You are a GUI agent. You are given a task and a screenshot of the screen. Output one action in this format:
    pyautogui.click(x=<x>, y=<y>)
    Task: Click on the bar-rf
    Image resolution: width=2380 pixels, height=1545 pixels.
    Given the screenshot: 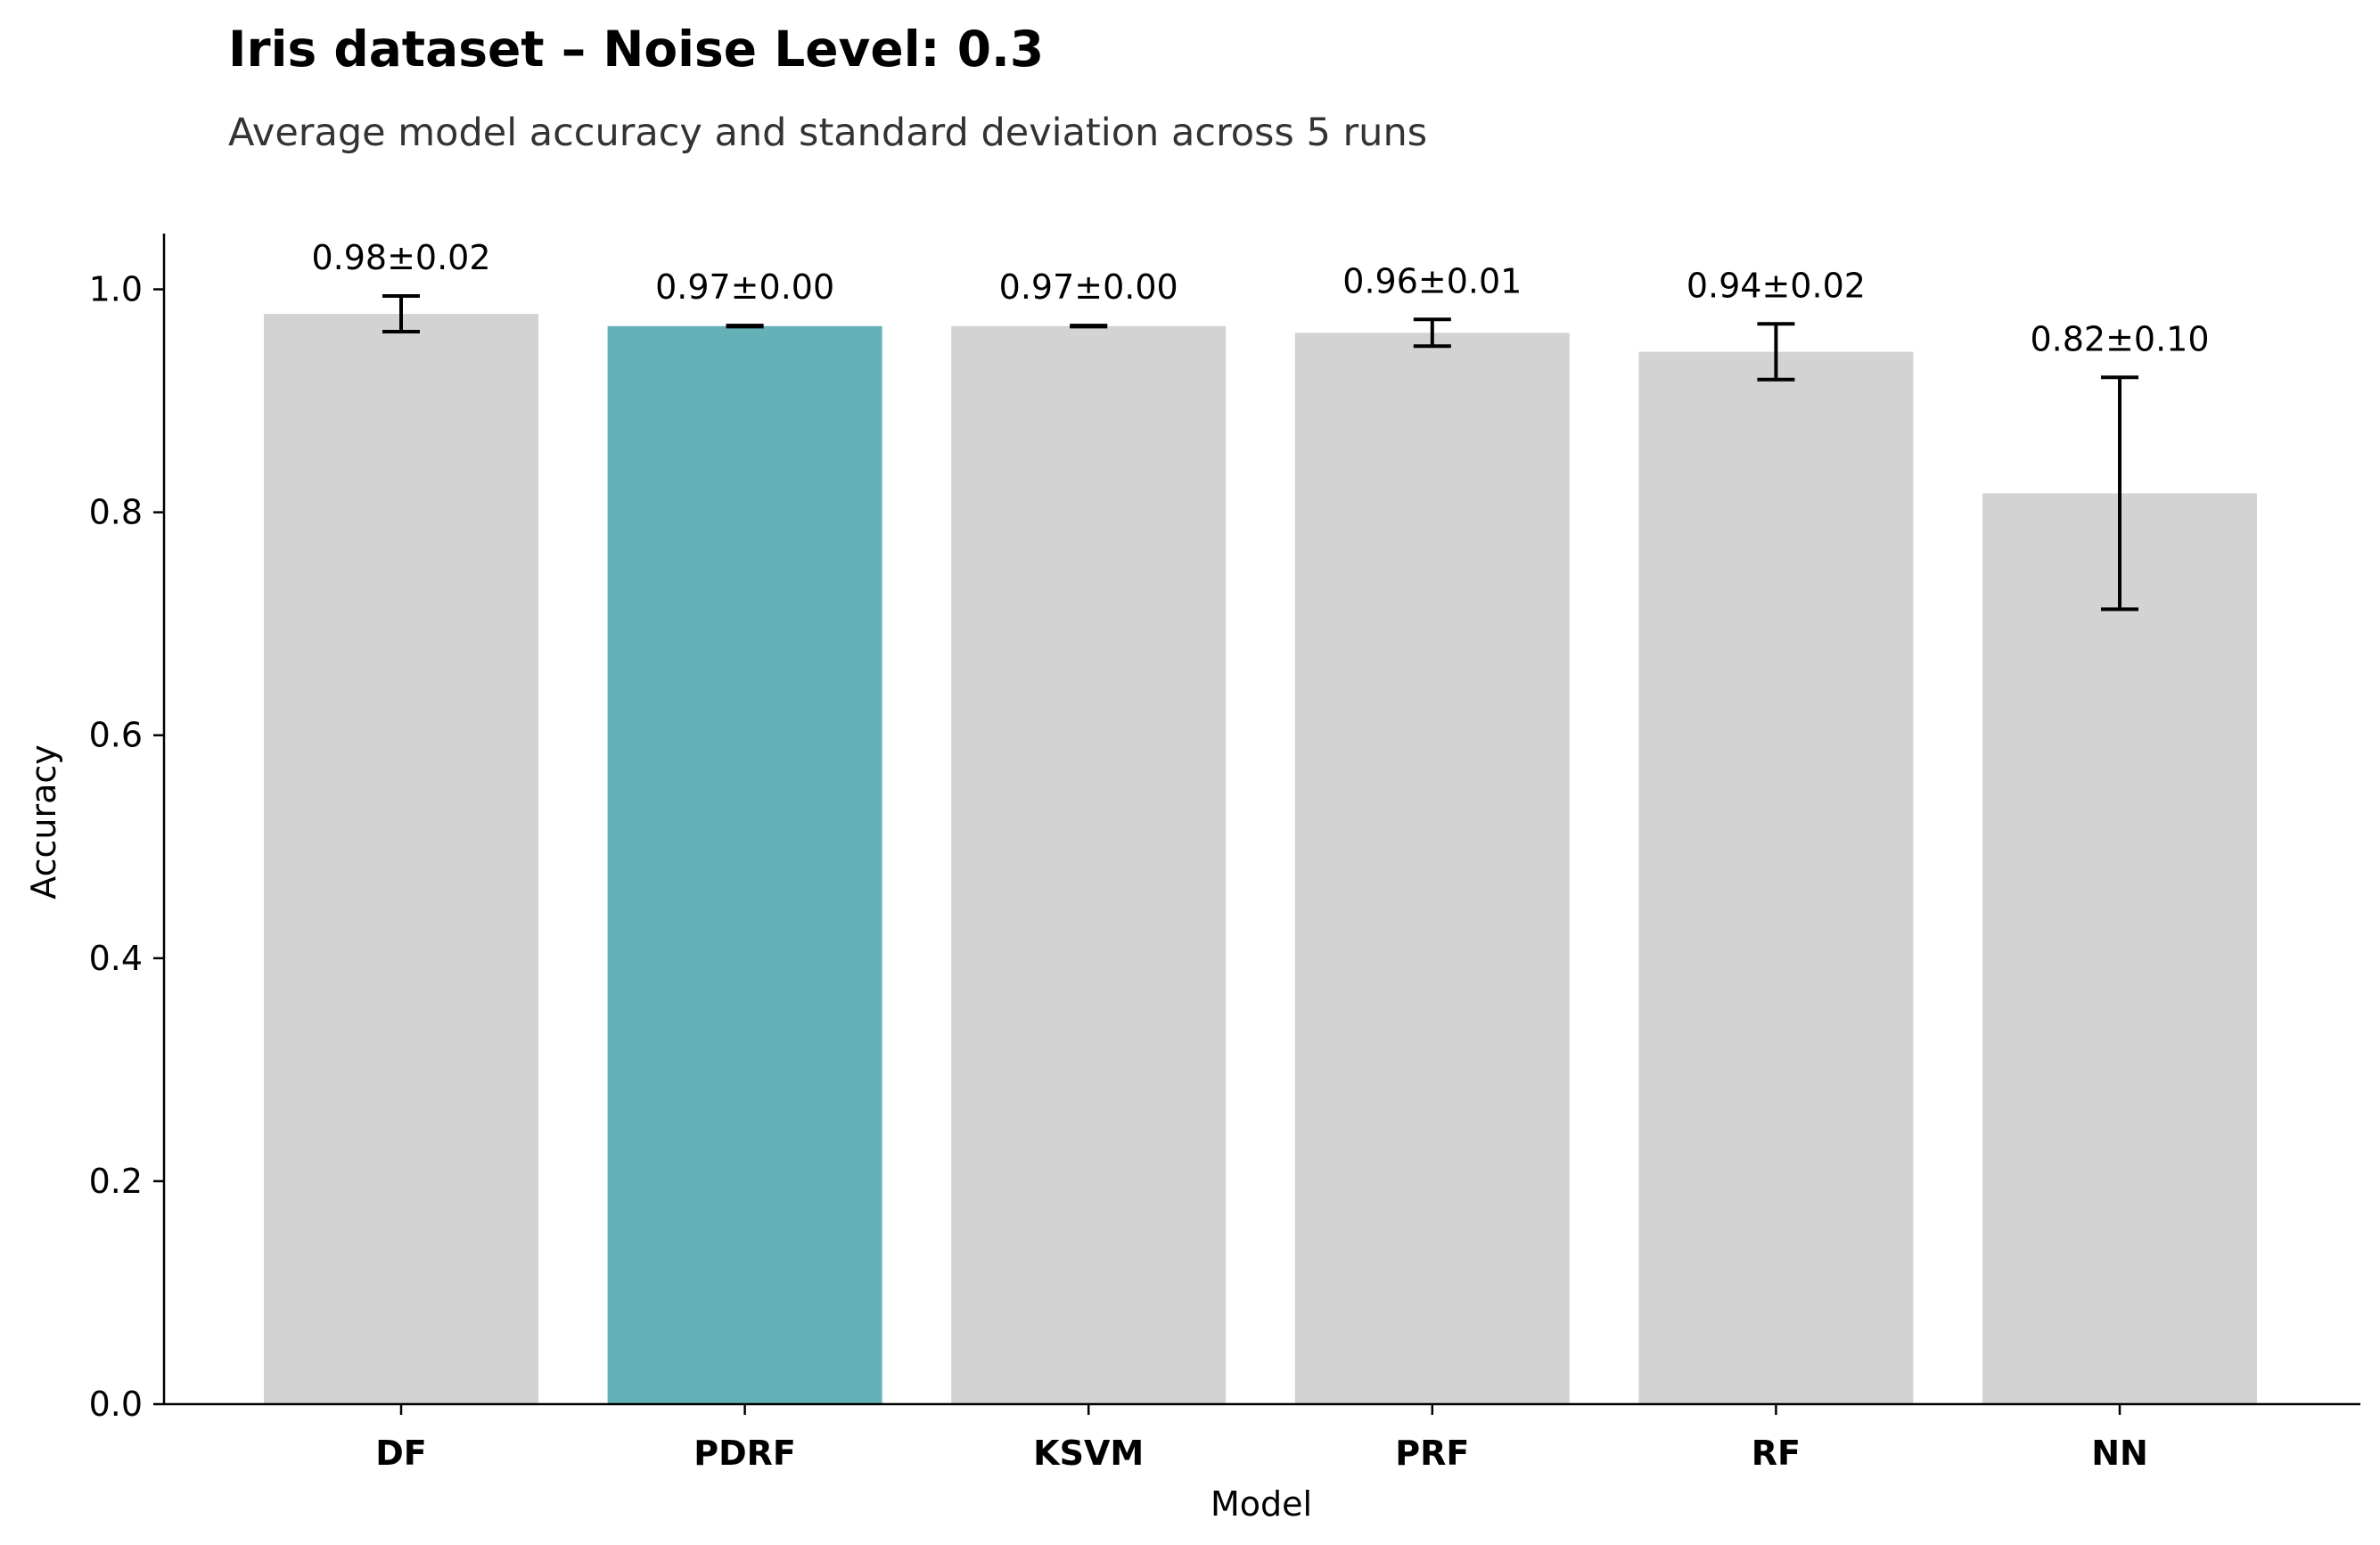 What is the action you would take?
    pyautogui.click(x=1776, y=878)
    